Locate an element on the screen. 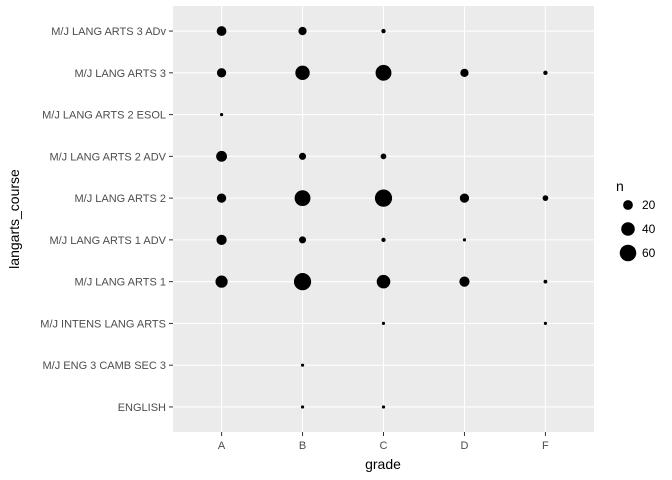 This screenshot has width=672, height=480. y-tick-label: M/J LANG ARTS 2 ADV is located at coordinates (107, 157).